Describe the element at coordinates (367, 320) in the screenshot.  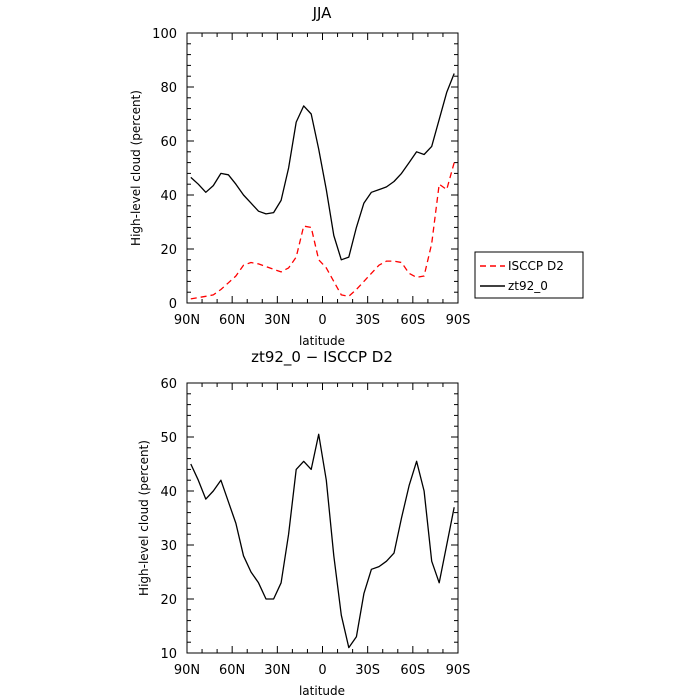
I see `top-x-tick-label: 30S` at that location.